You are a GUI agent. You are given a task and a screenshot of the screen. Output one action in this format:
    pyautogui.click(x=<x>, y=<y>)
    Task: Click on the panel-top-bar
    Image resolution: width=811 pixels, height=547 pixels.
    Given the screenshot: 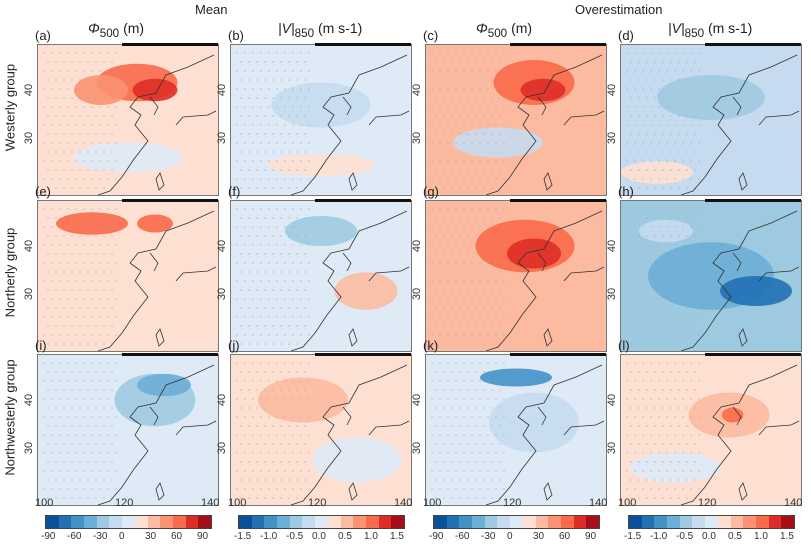 What is the action you would take?
    pyautogui.click(x=753, y=354)
    